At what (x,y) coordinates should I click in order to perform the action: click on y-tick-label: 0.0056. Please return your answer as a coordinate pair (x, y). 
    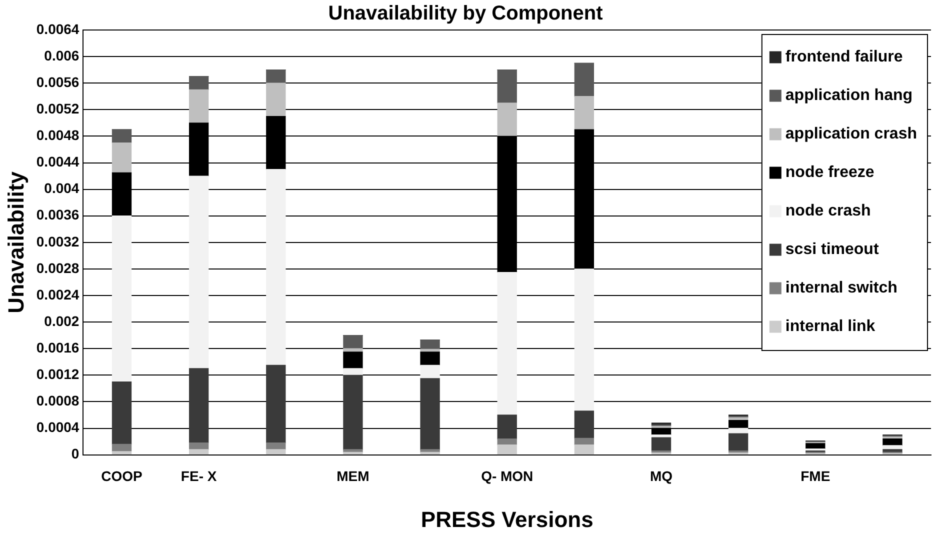
    Looking at the image, I should click on (58, 82).